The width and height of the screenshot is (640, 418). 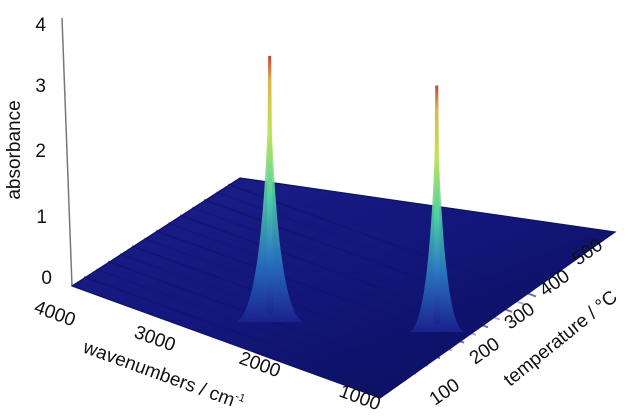 I want to click on z-tick-label-200: 200, so click(x=485, y=351).